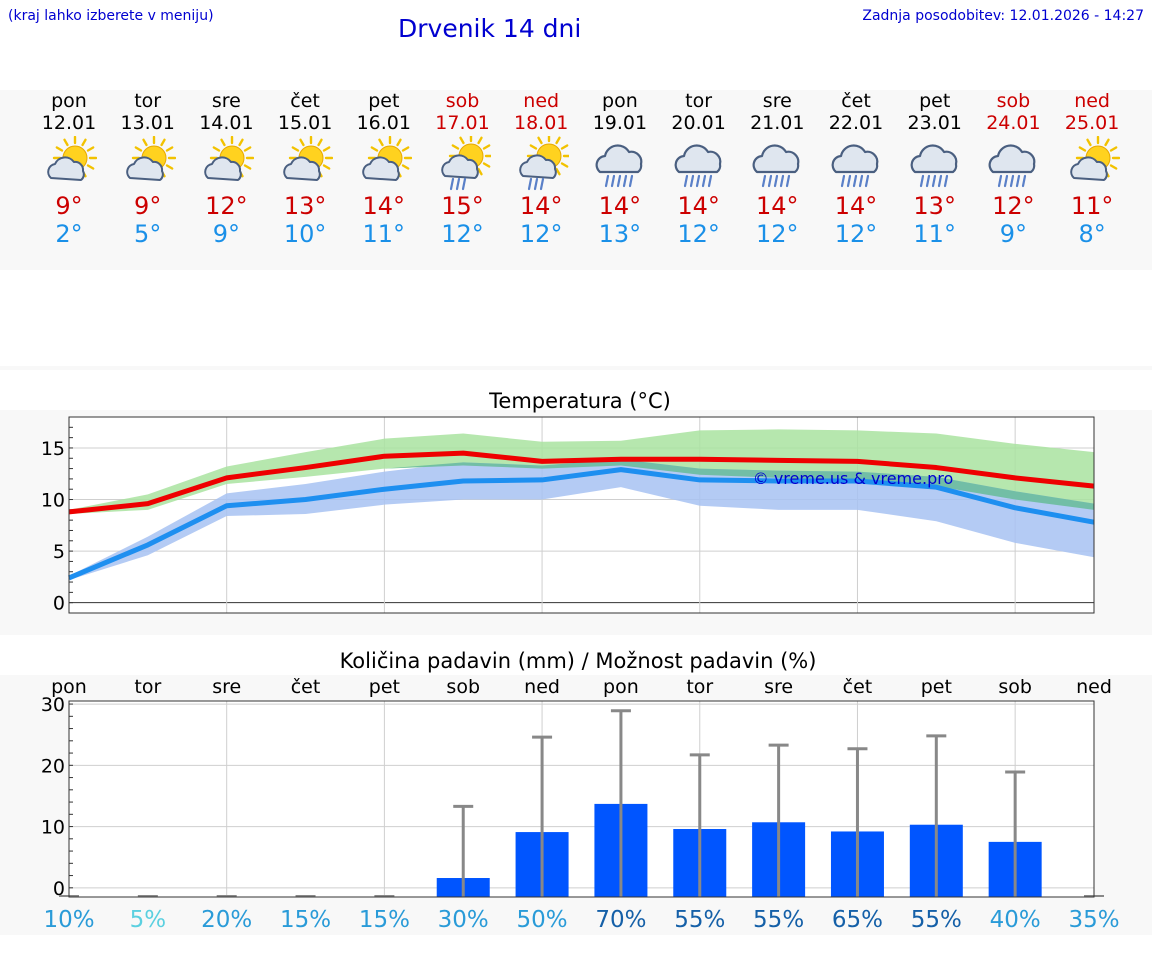  Describe the element at coordinates (53, 766) in the screenshot. I see `precip-y-tick: 20` at that location.